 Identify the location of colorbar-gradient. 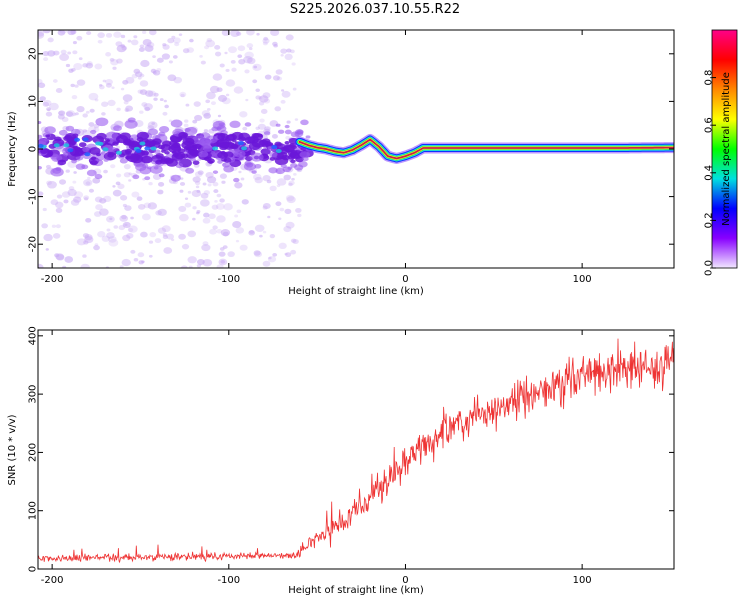
(724, 149).